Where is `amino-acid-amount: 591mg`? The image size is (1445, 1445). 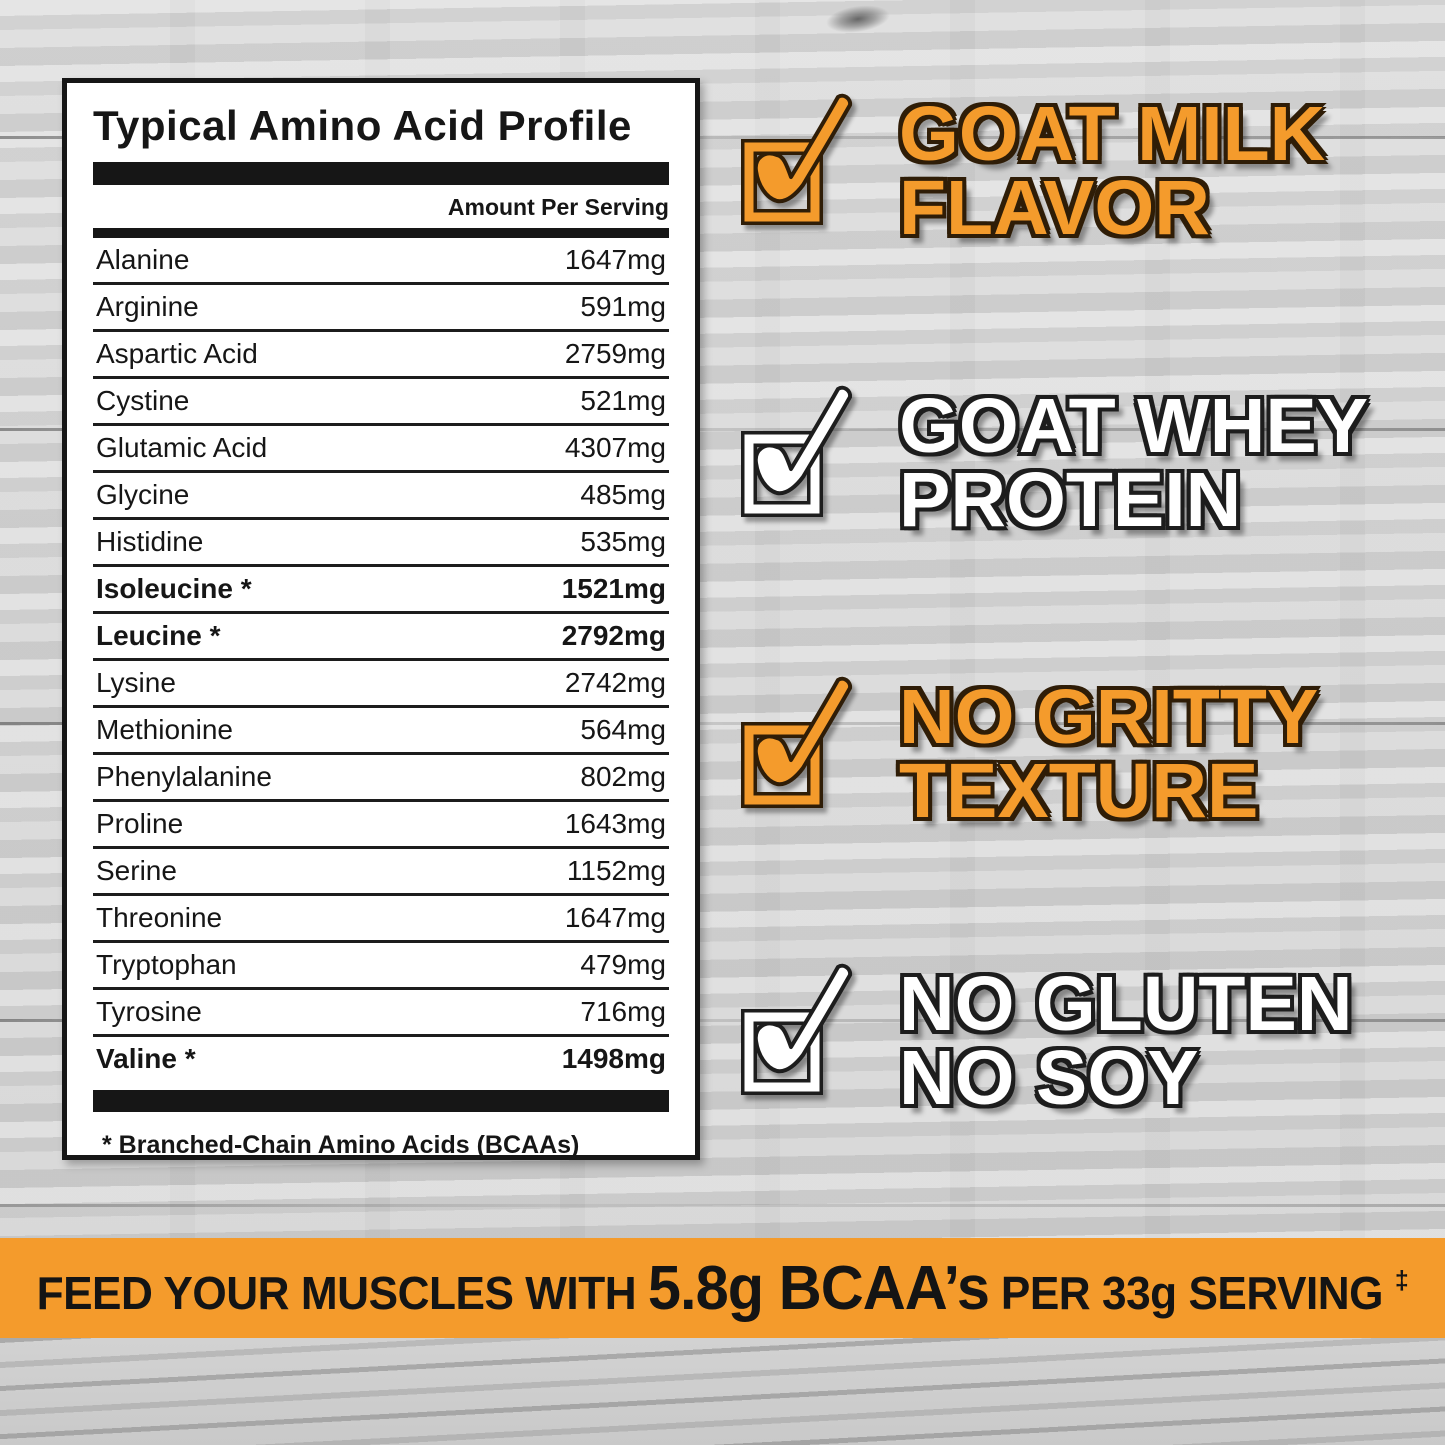
amino-acid-amount: 591mg is located at coordinates (623, 306).